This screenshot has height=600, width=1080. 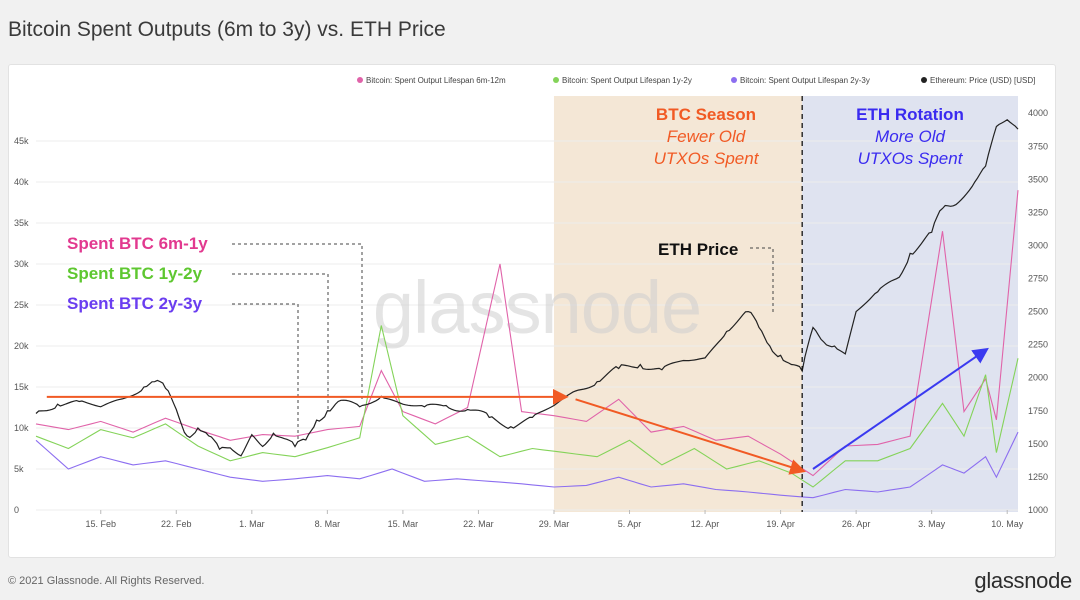 I want to click on y-right-tick-label: 1750, so click(x=1038, y=411).